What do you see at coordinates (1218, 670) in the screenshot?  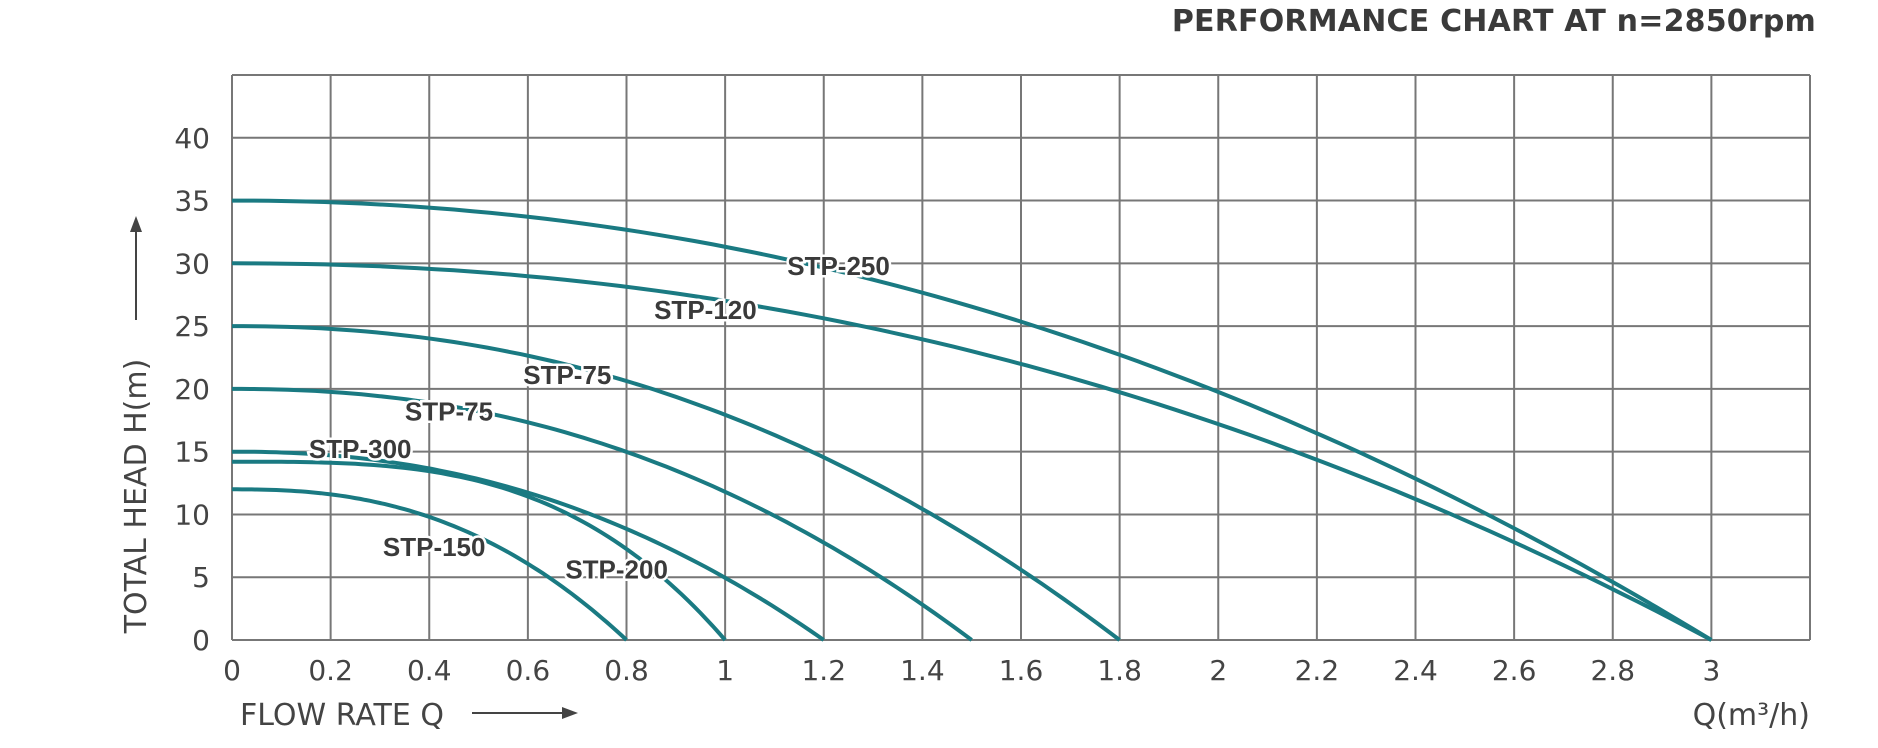 I see `x-tick-label: 2` at bounding box center [1218, 670].